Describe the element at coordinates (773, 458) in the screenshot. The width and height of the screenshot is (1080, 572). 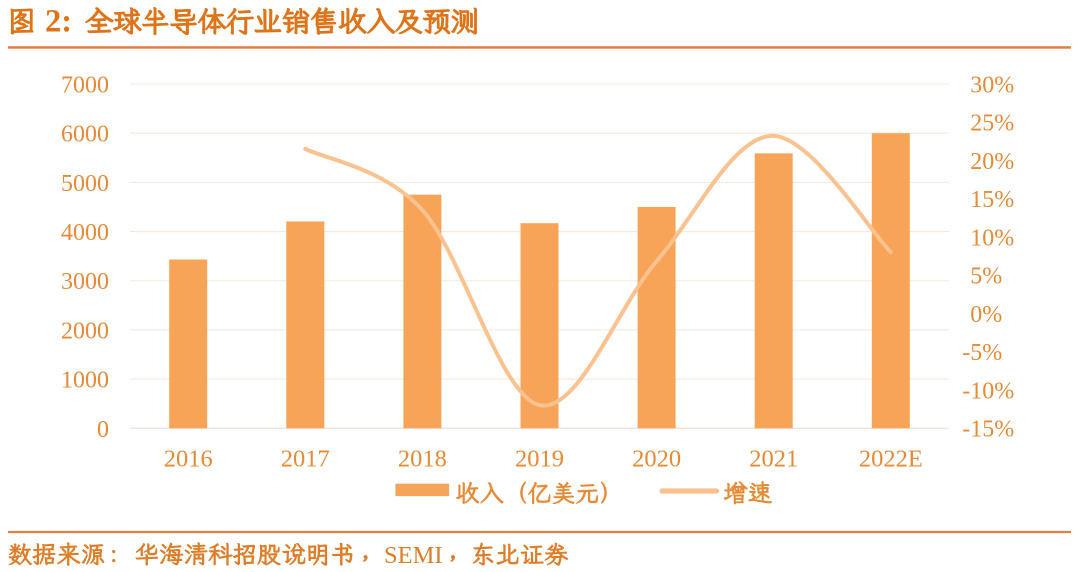
I see `svg-text: 2021` at that location.